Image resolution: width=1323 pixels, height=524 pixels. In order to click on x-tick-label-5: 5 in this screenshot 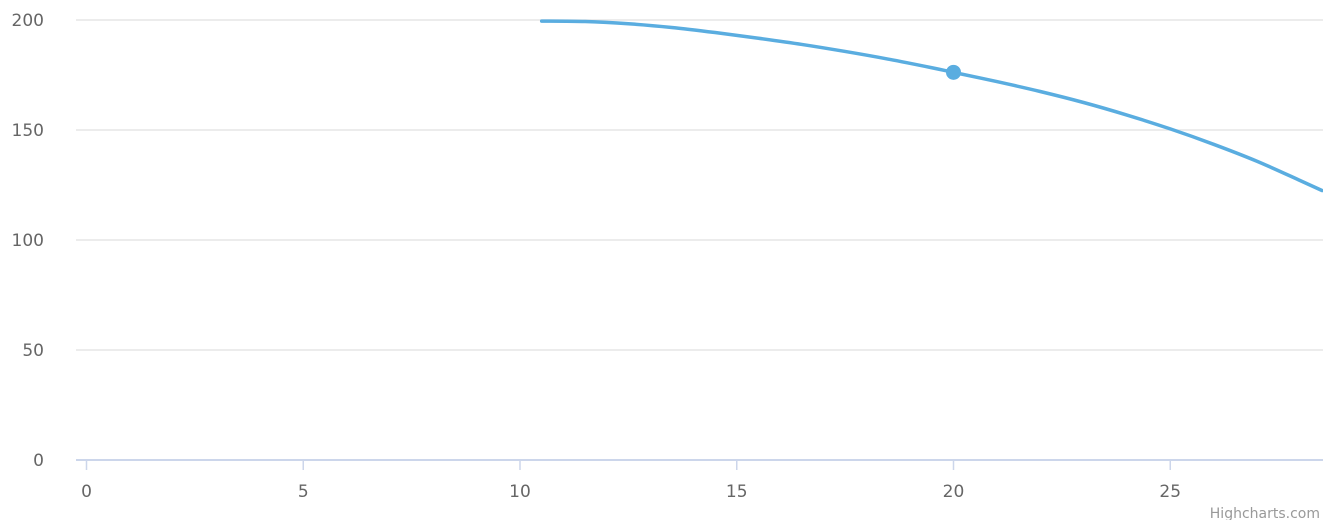, I will do `click(303, 492)`.